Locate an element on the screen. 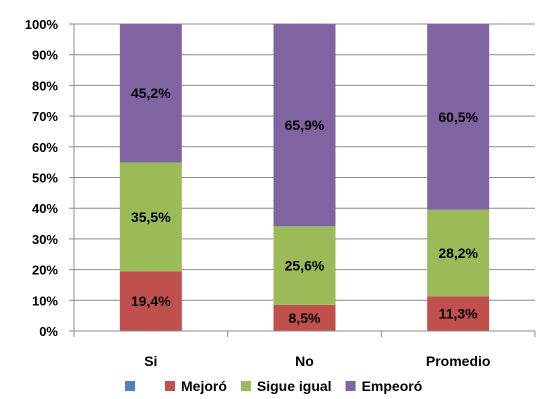  y-axis: 0% 10% 20% 30% 40% 50% 60% 70% 80% 90% 100% is located at coordinates (50, 178).